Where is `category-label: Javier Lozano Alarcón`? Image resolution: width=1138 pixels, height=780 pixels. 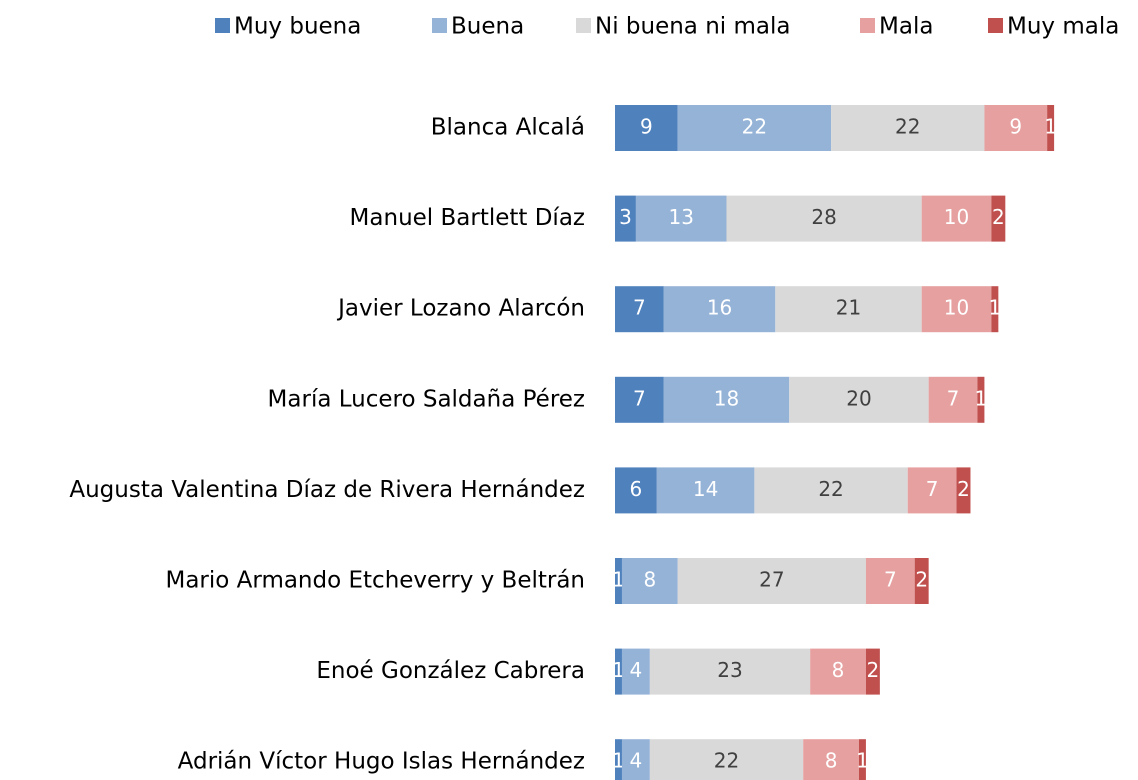 category-label: Javier Lozano Alarcón is located at coordinates (460, 309).